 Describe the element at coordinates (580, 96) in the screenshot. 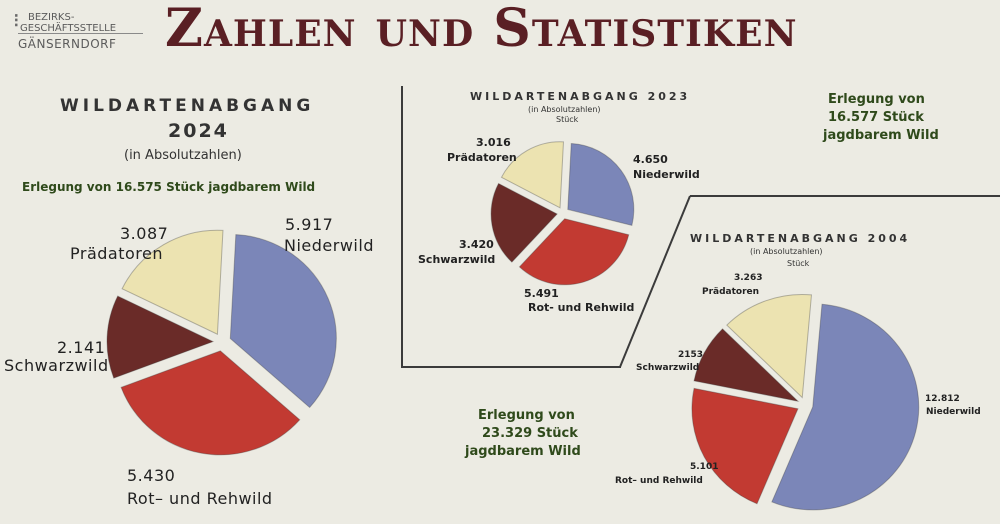

I see `title-2023: WILDARTENABGANG 2023` at that location.